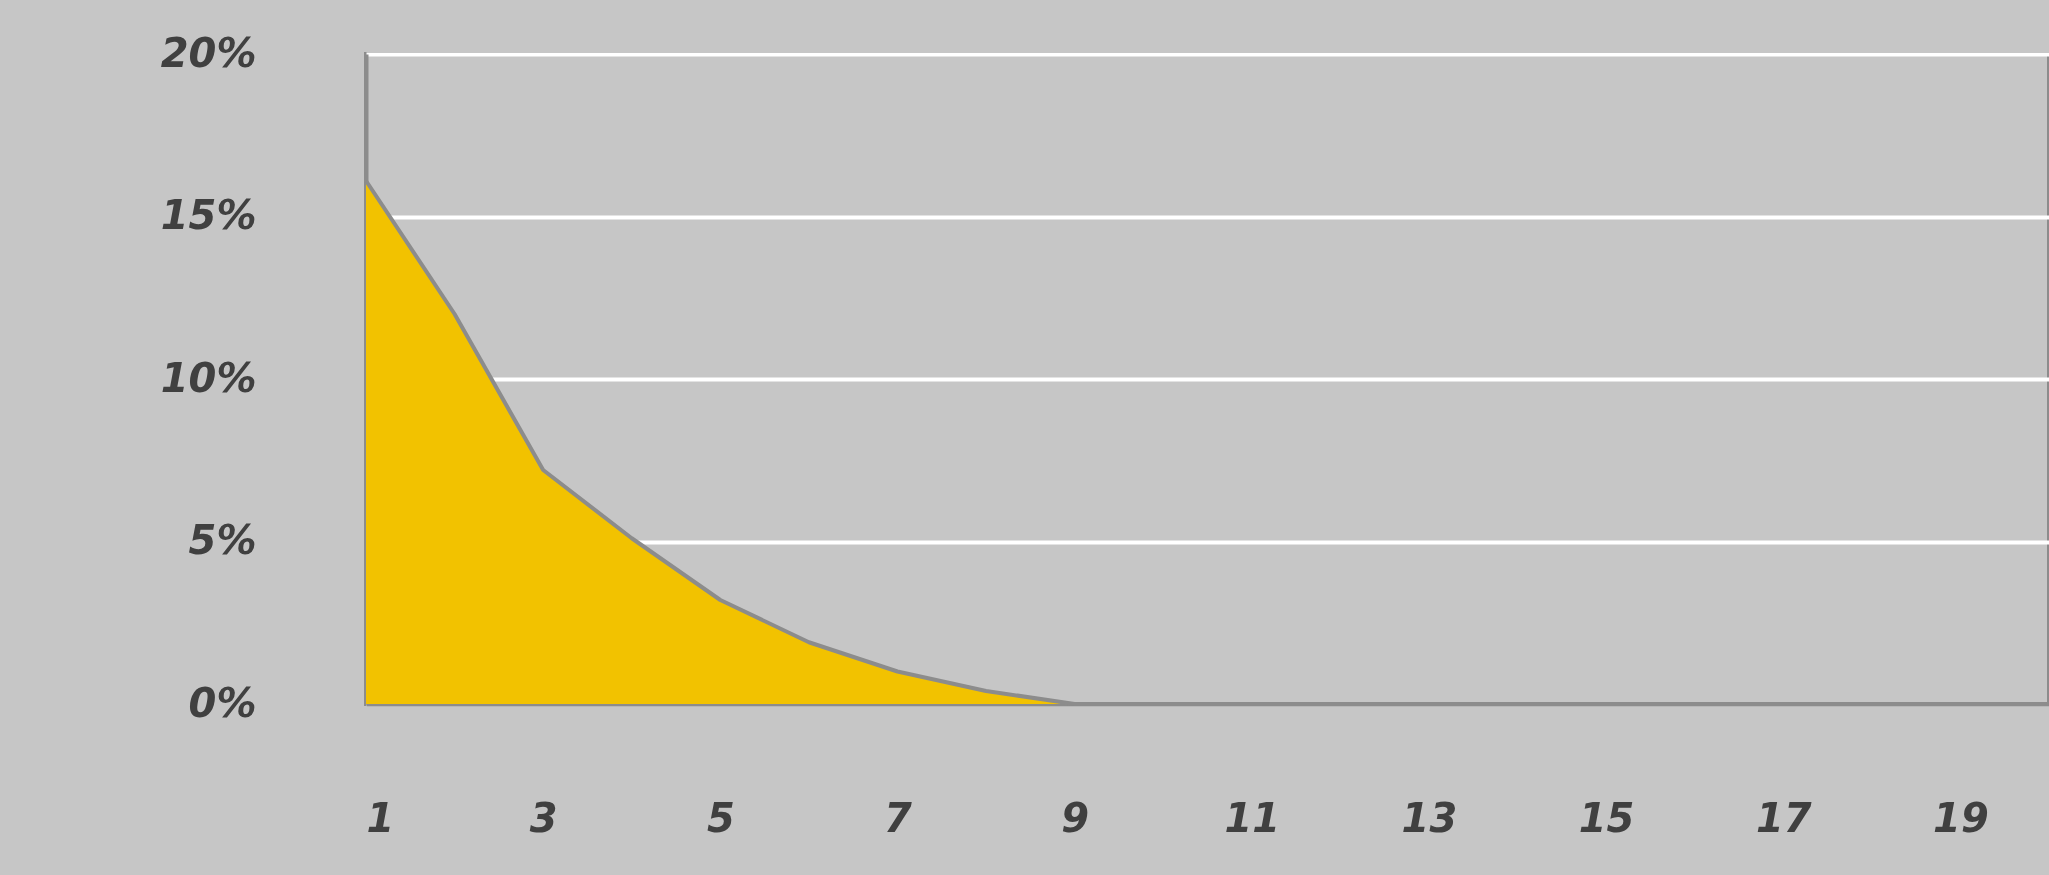 This screenshot has height=875, width=2049. I want to click on x-tick-label: 9, so click(1075, 817).